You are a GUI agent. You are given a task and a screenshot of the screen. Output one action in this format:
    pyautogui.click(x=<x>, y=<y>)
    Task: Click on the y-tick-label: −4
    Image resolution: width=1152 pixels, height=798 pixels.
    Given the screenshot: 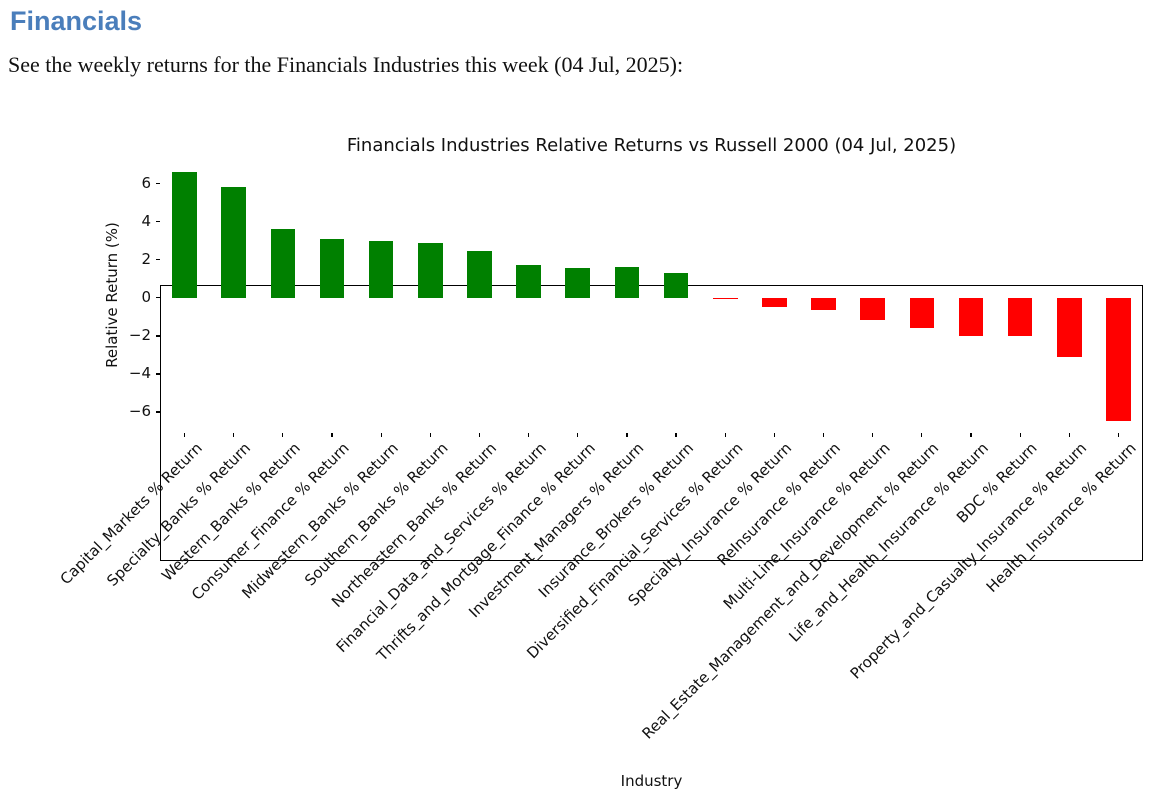 What is the action you would take?
    pyautogui.click(x=139, y=372)
    